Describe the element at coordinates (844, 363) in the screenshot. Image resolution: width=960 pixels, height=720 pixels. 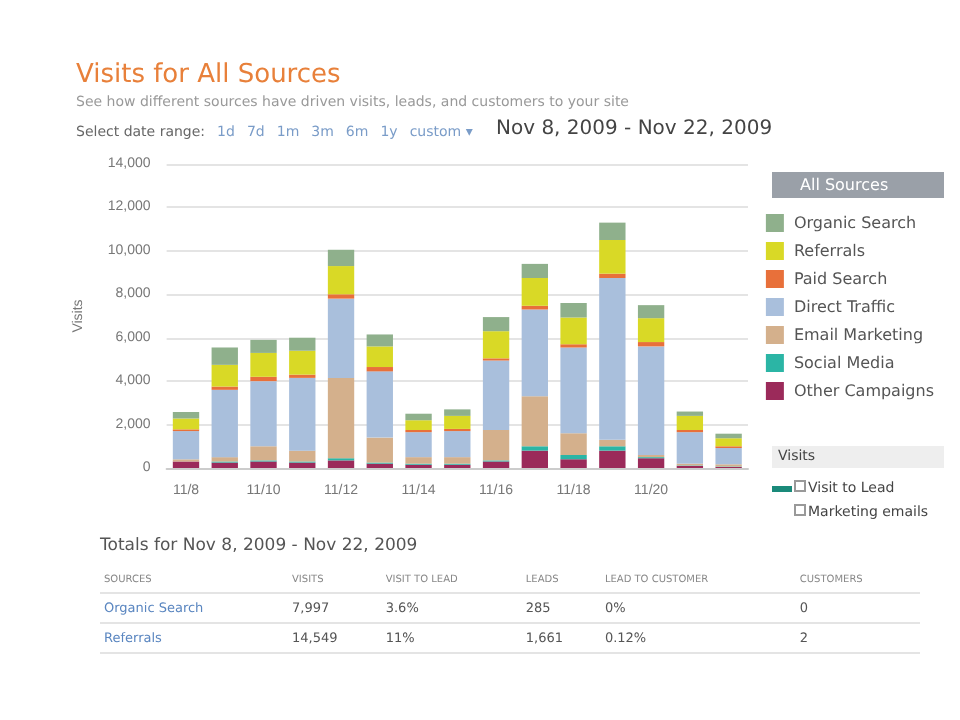
I see `legend-label: Social Media` at that location.